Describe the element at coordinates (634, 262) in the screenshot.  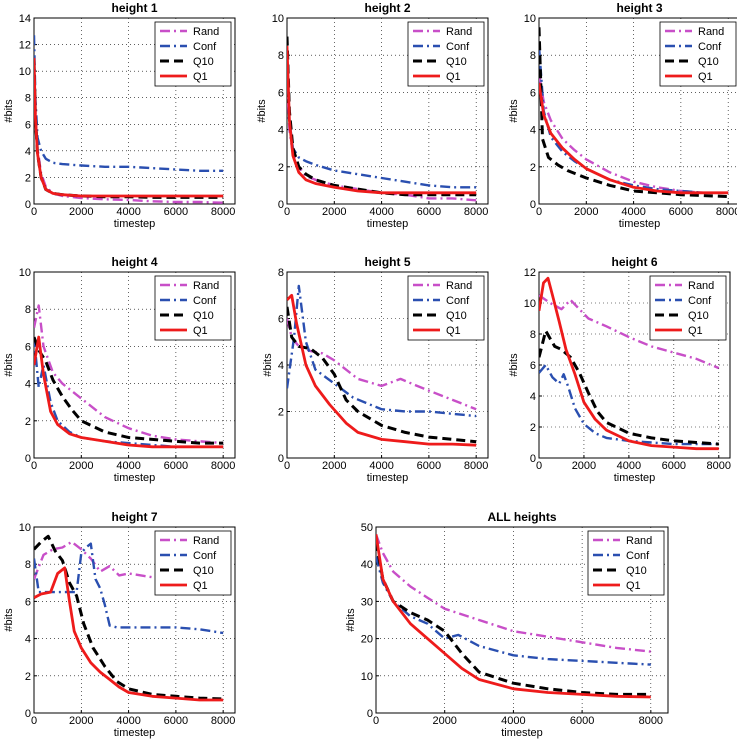
I see `chart-title: height 6` at that location.